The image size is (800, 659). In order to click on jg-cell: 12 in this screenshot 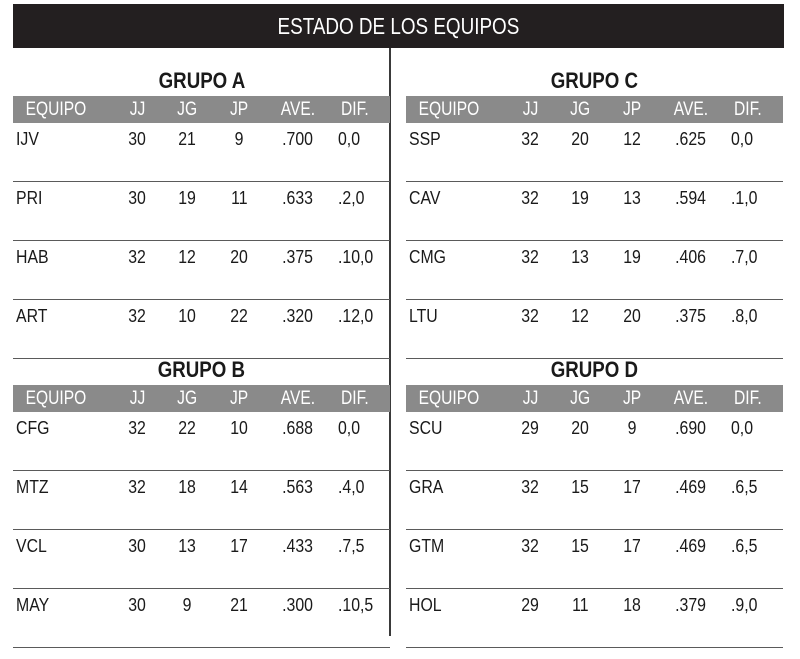, I will do `click(187, 257)`.